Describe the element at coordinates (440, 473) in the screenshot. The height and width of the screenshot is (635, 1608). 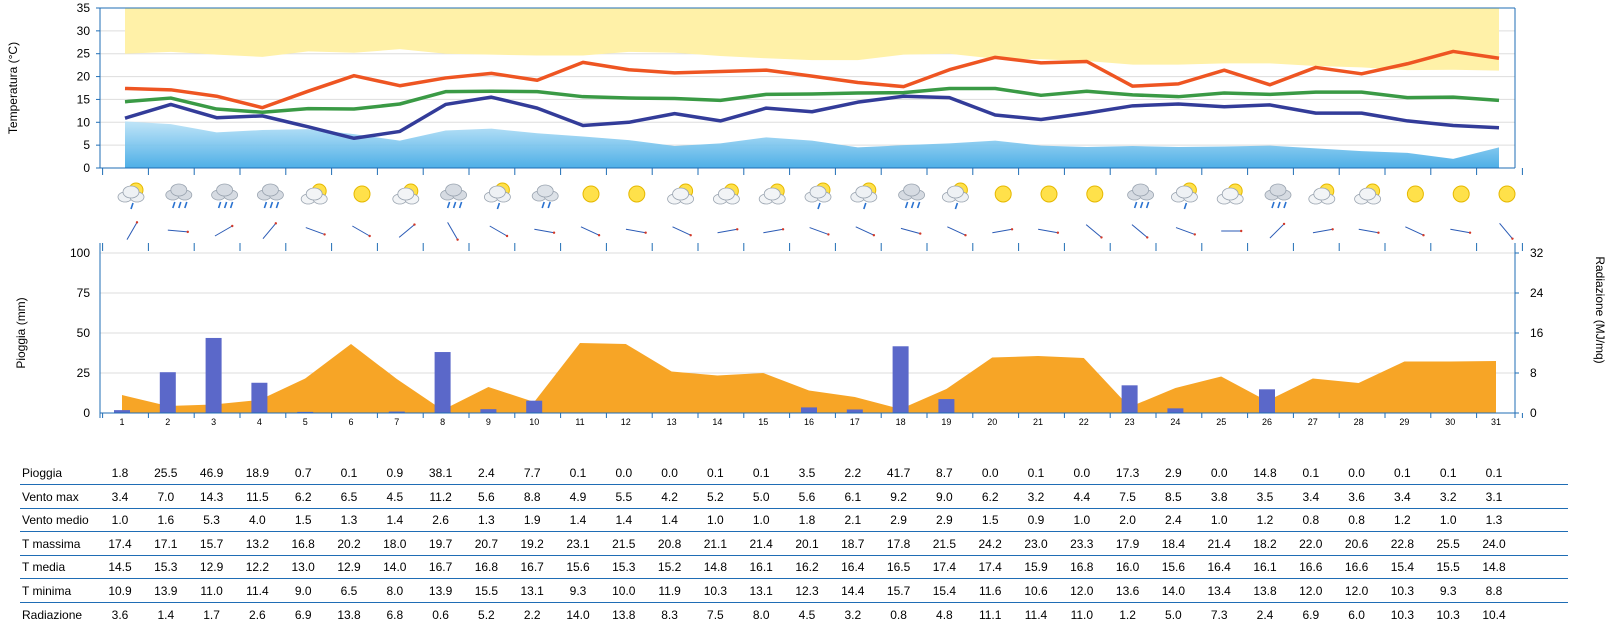
I see `table-cell: 38.1` at that location.